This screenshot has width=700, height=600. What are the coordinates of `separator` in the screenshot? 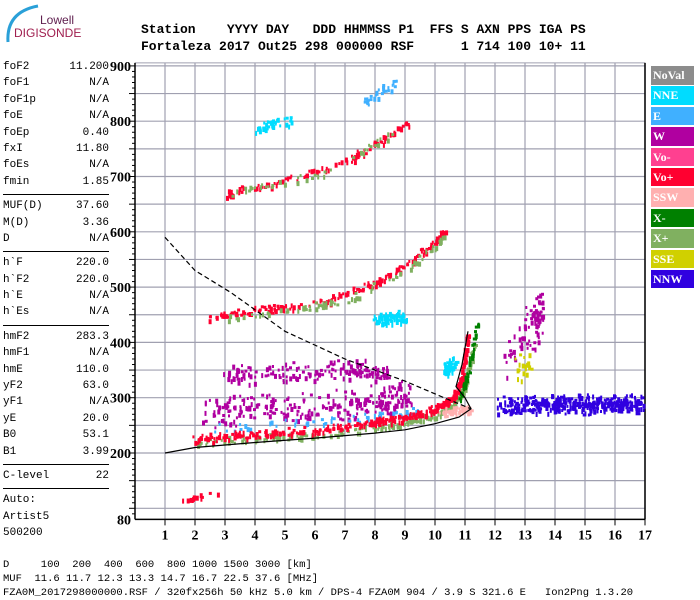 It's located at (56, 195).